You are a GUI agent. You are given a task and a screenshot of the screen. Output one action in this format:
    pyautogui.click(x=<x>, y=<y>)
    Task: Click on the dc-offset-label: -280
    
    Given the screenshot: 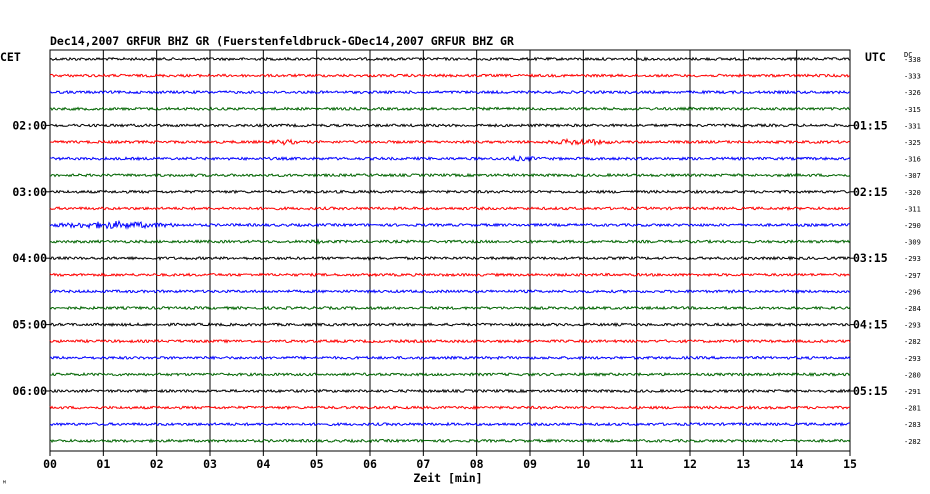 What is the action you would take?
    pyautogui.click(x=912, y=375)
    